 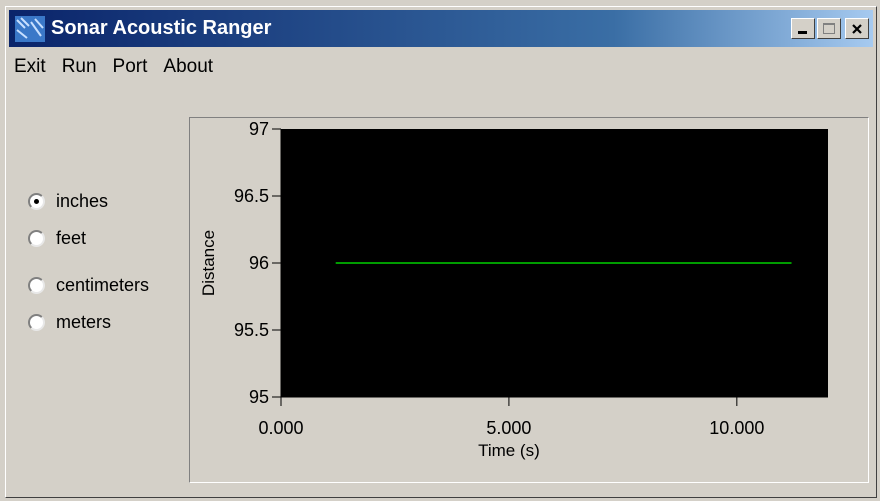 What do you see at coordinates (30, 28) in the screenshot?
I see `sonar-app-icon` at bounding box center [30, 28].